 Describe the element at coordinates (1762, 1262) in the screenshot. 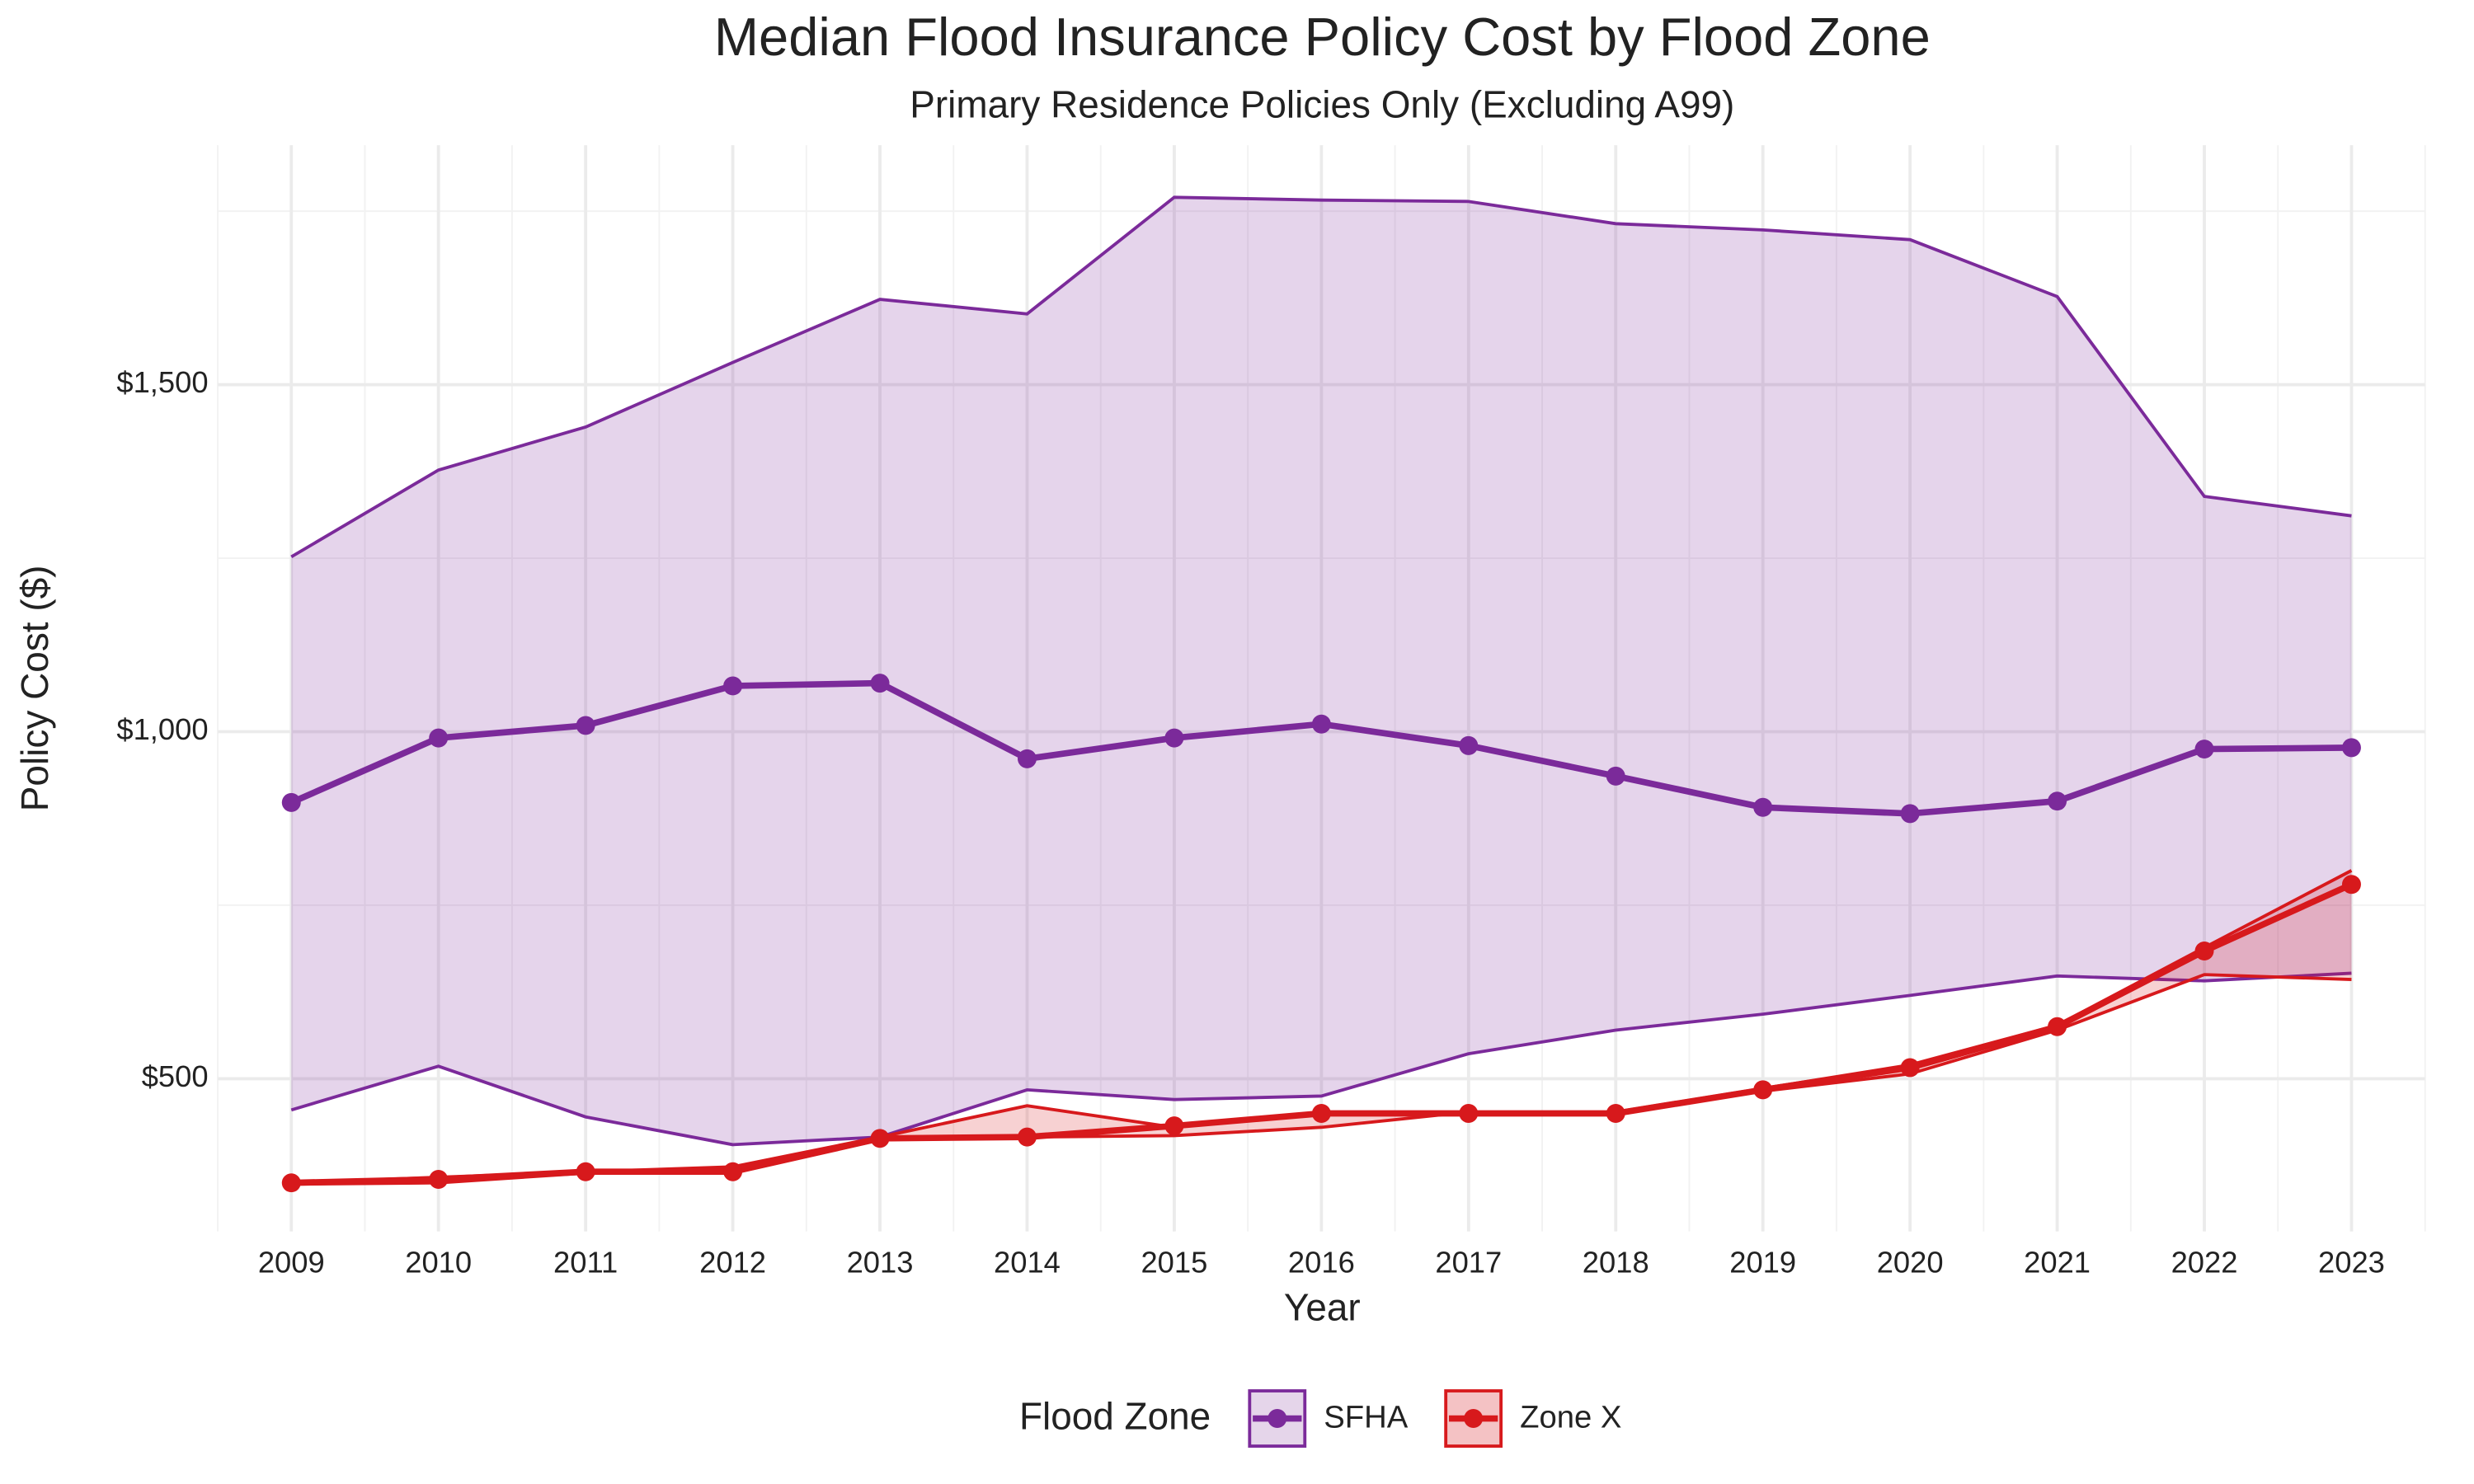

I see `x-tick-label: 2019` at that location.